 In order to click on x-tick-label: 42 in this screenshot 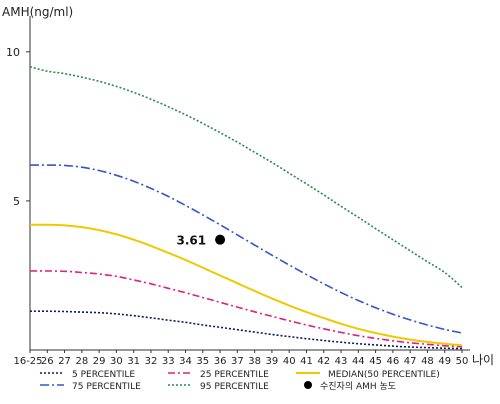, I will do `click(323, 361)`.